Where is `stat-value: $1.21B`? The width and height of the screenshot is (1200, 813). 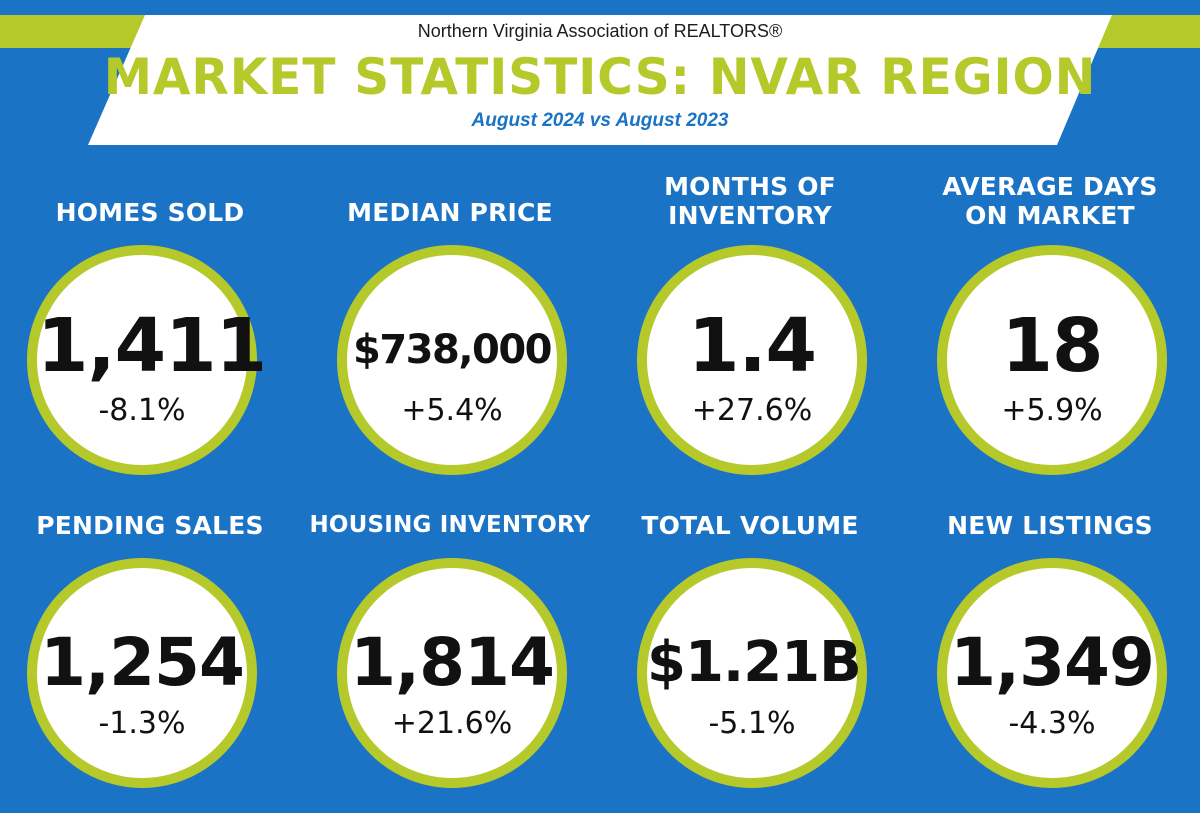 stat-value: $1.21B is located at coordinates (754, 662).